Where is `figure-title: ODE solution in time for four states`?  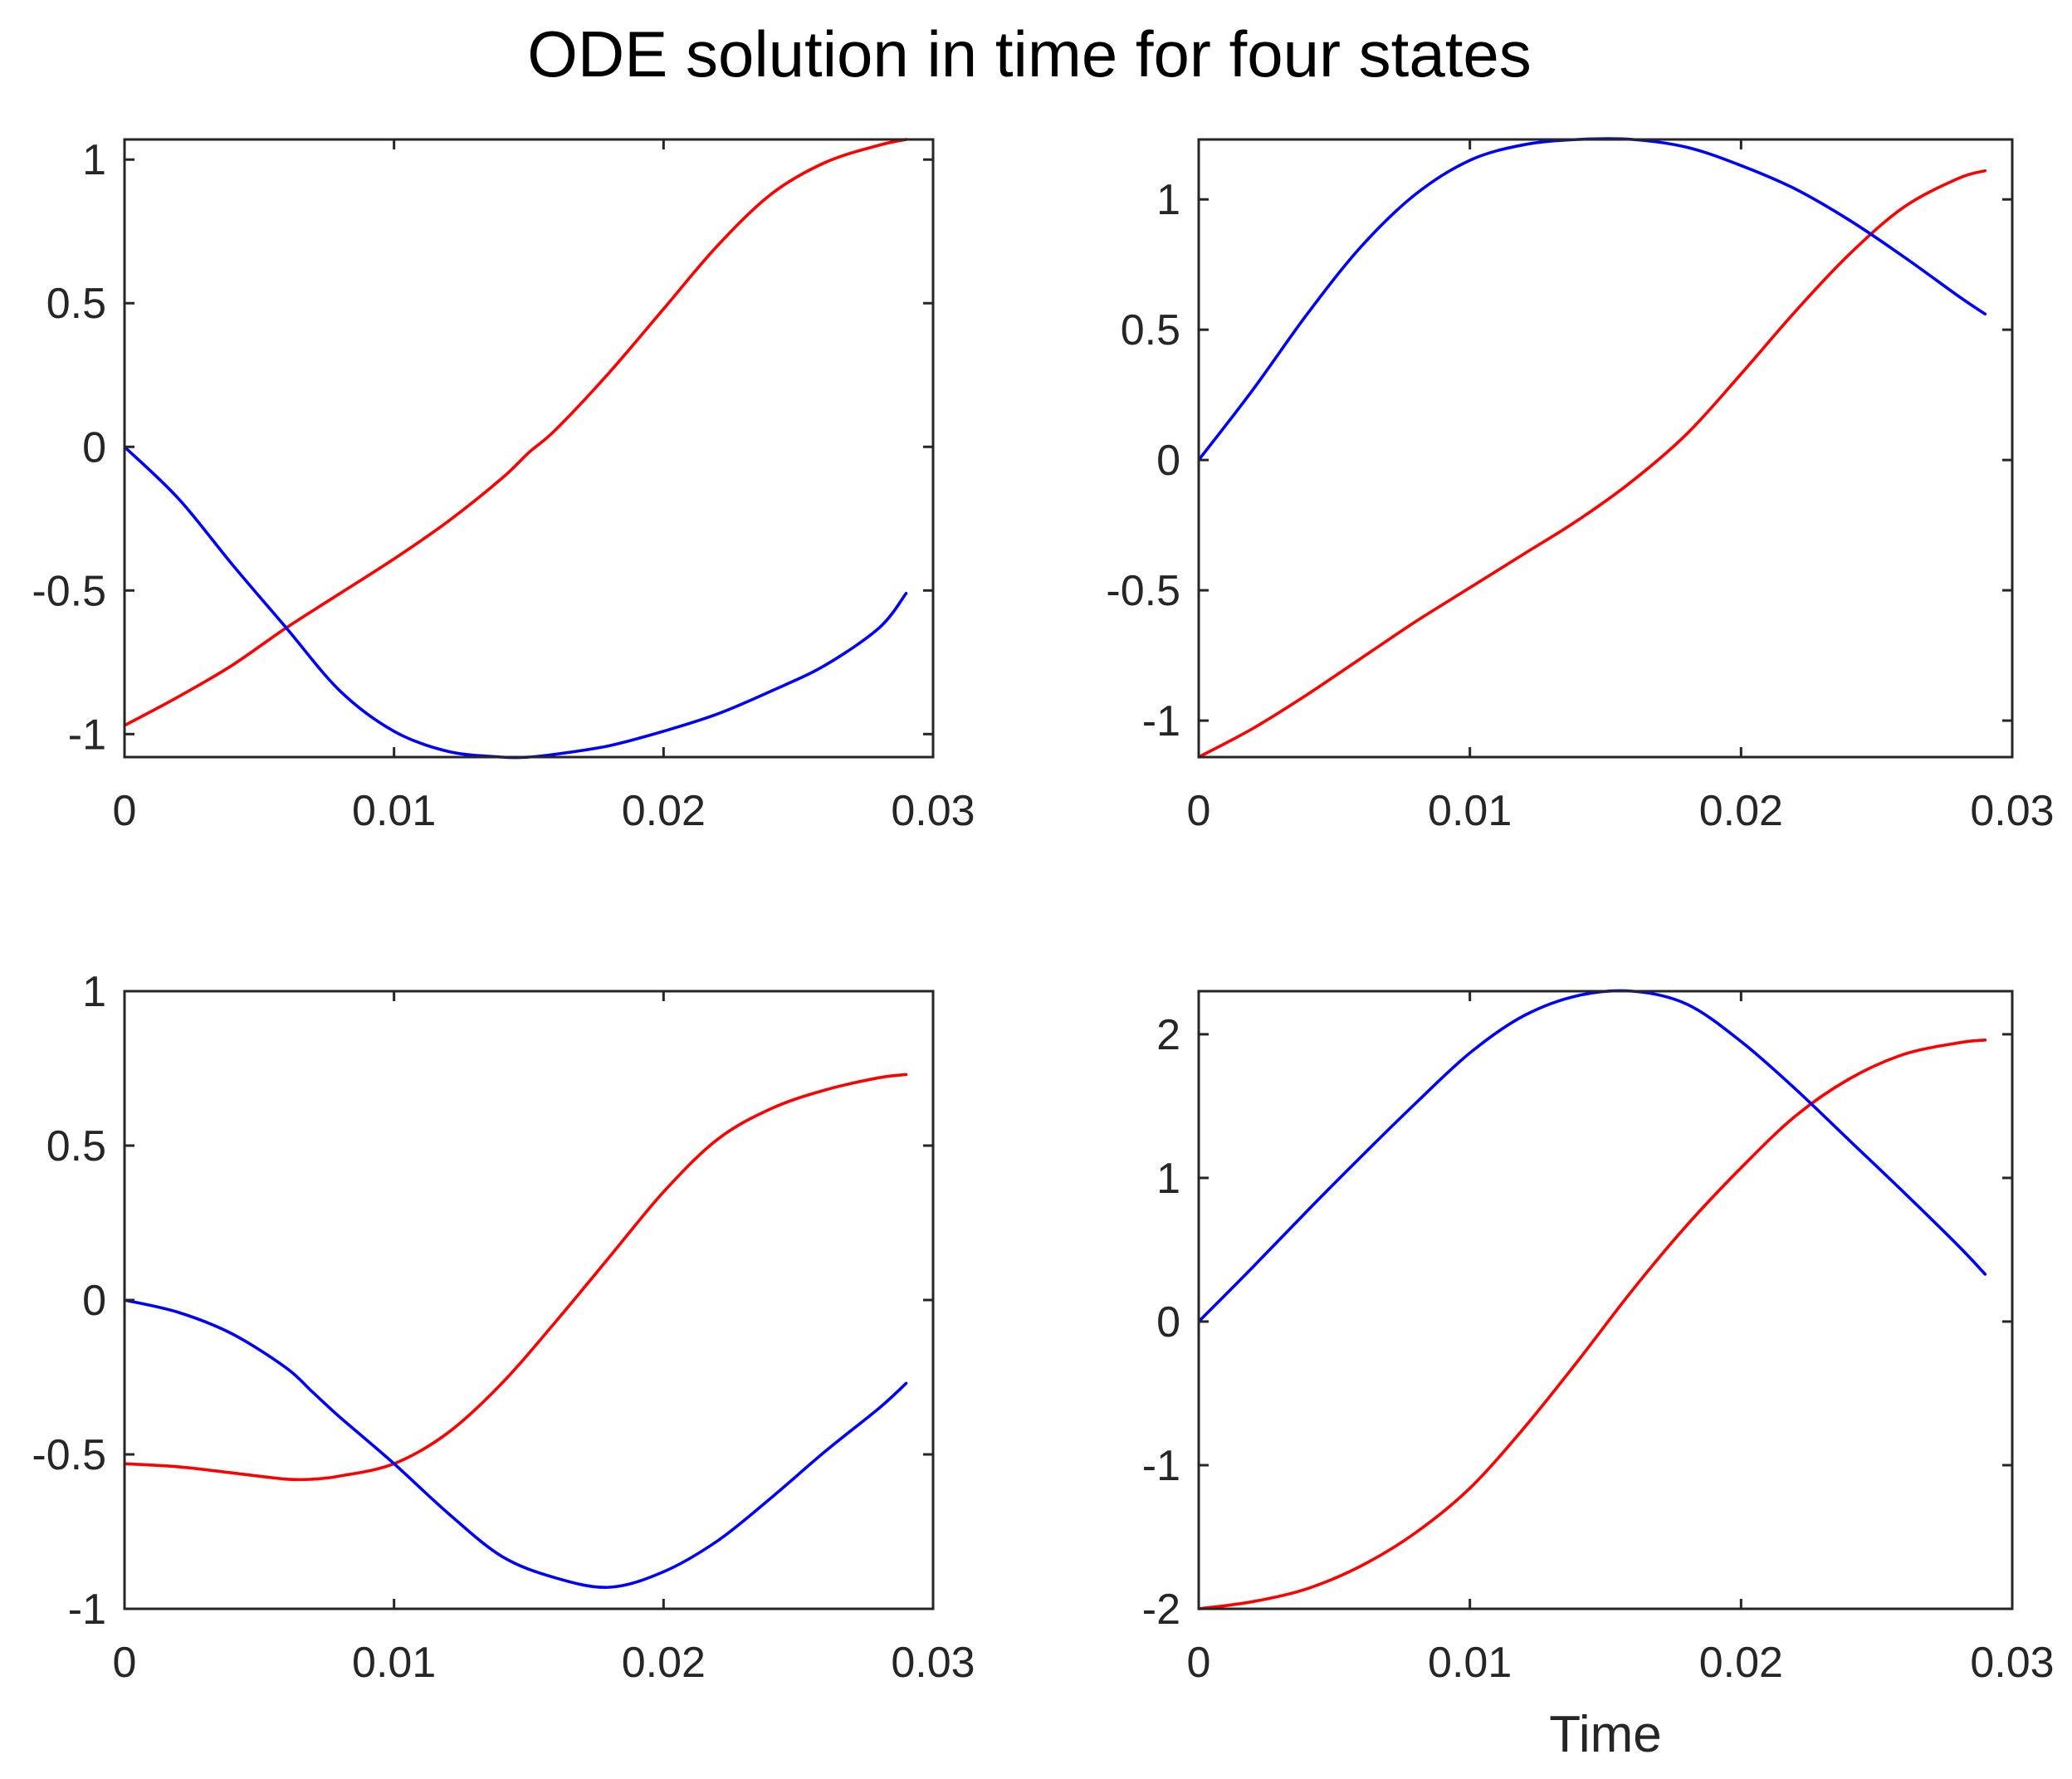 figure-title: ODE solution in time for four states is located at coordinates (1029, 53).